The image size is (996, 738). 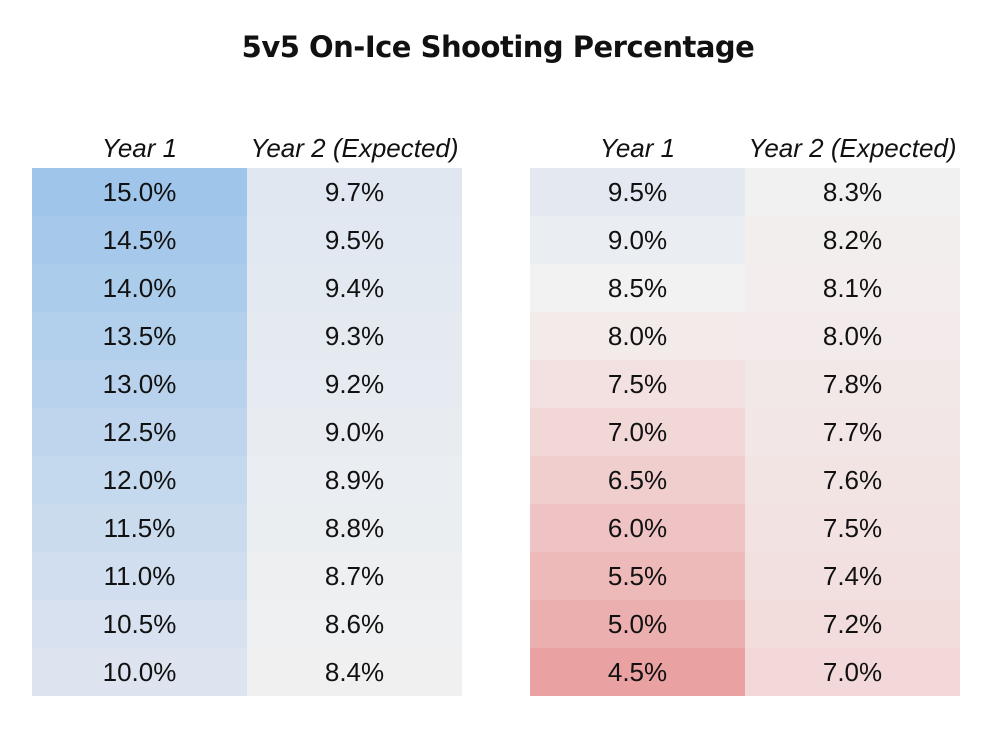 I want to click on cell-year-1: 6.5%, so click(x=637, y=480).